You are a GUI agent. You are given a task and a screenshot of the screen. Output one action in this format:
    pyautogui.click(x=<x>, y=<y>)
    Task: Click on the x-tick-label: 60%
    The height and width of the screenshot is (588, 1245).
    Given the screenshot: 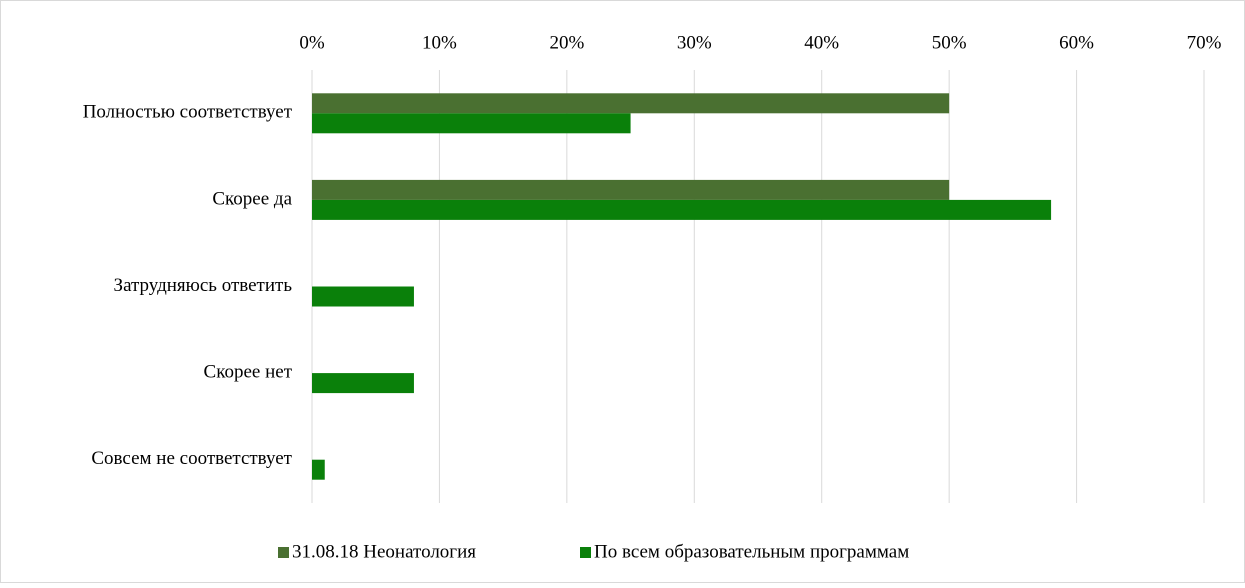 What is the action you would take?
    pyautogui.click(x=1076, y=42)
    